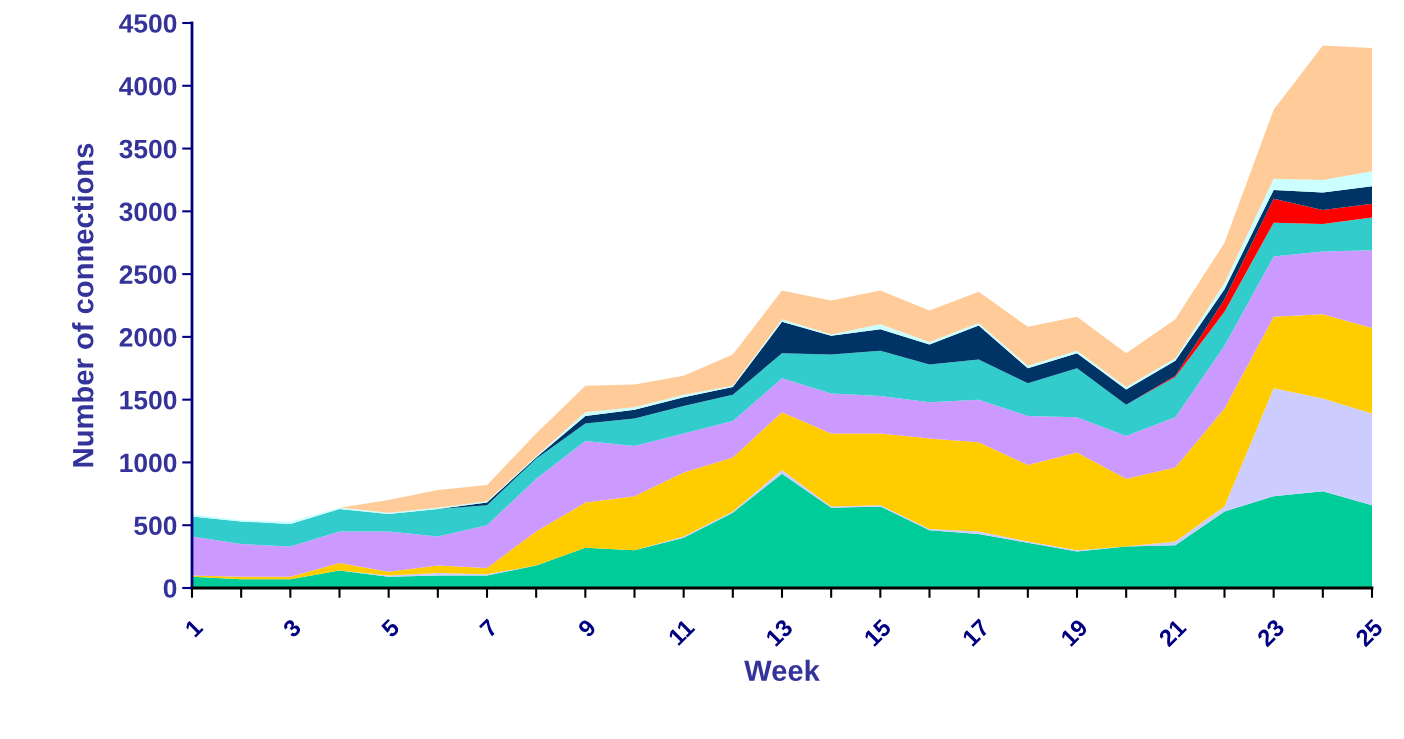  I want to click on x-tick-label: 5, so click(390, 628).